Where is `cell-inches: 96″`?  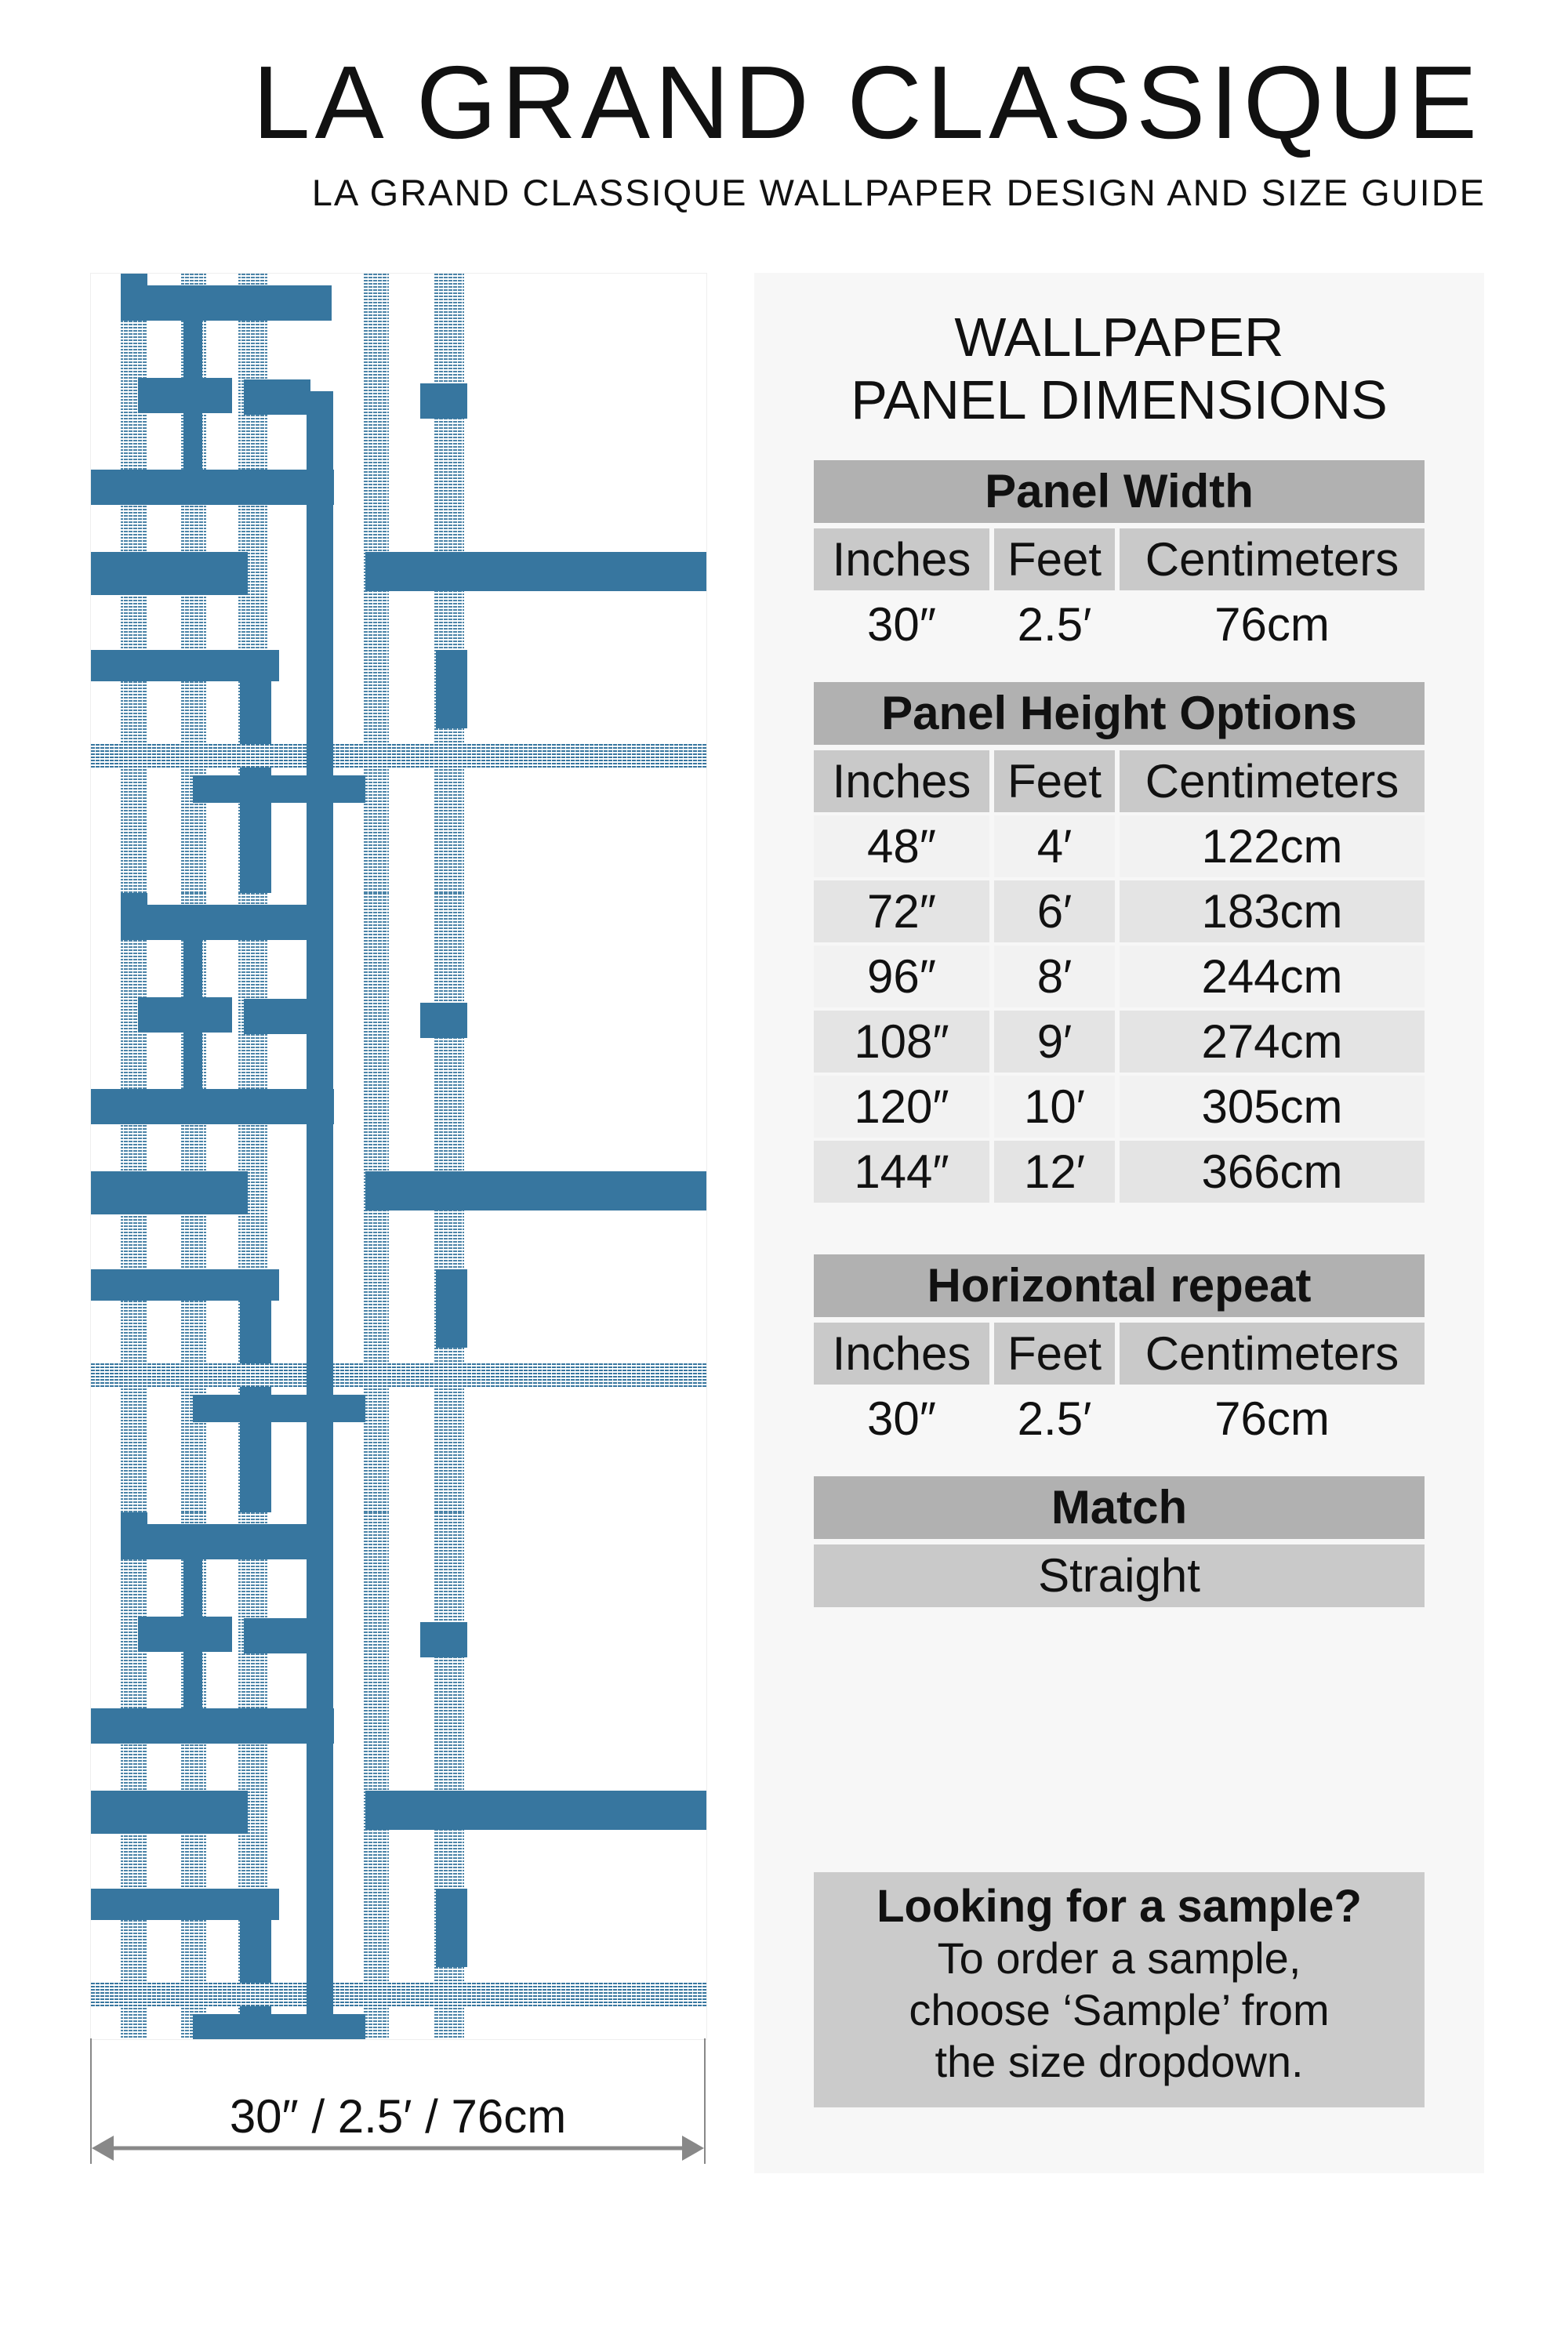
cell-inches: 96″ is located at coordinates (901, 976).